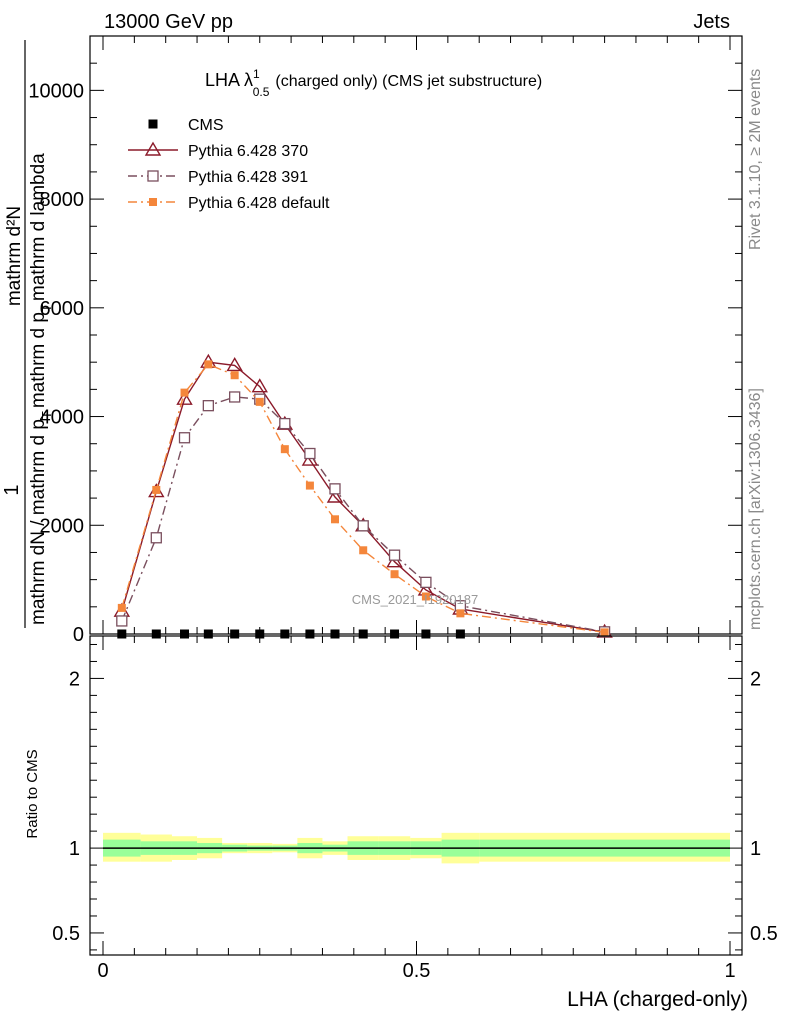 The width and height of the screenshot is (786, 1024). I want to click on y-label-numerator: mathrm d²N, so click(14, 256).